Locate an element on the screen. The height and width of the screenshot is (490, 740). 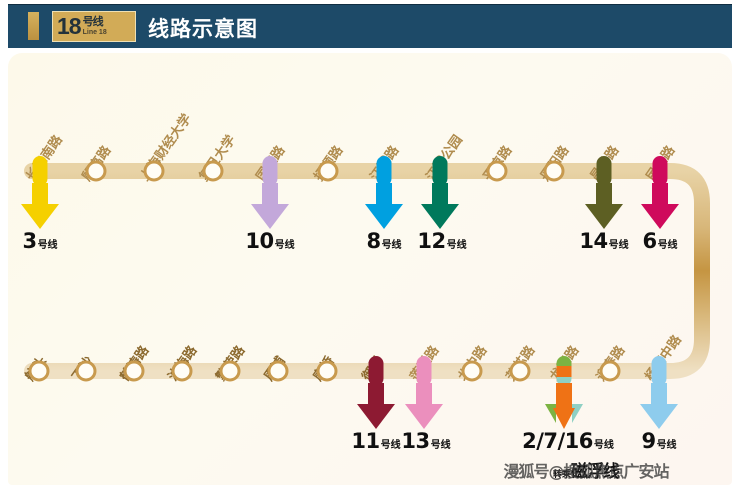
transfer-number: 11 is located at coordinates (365, 441).